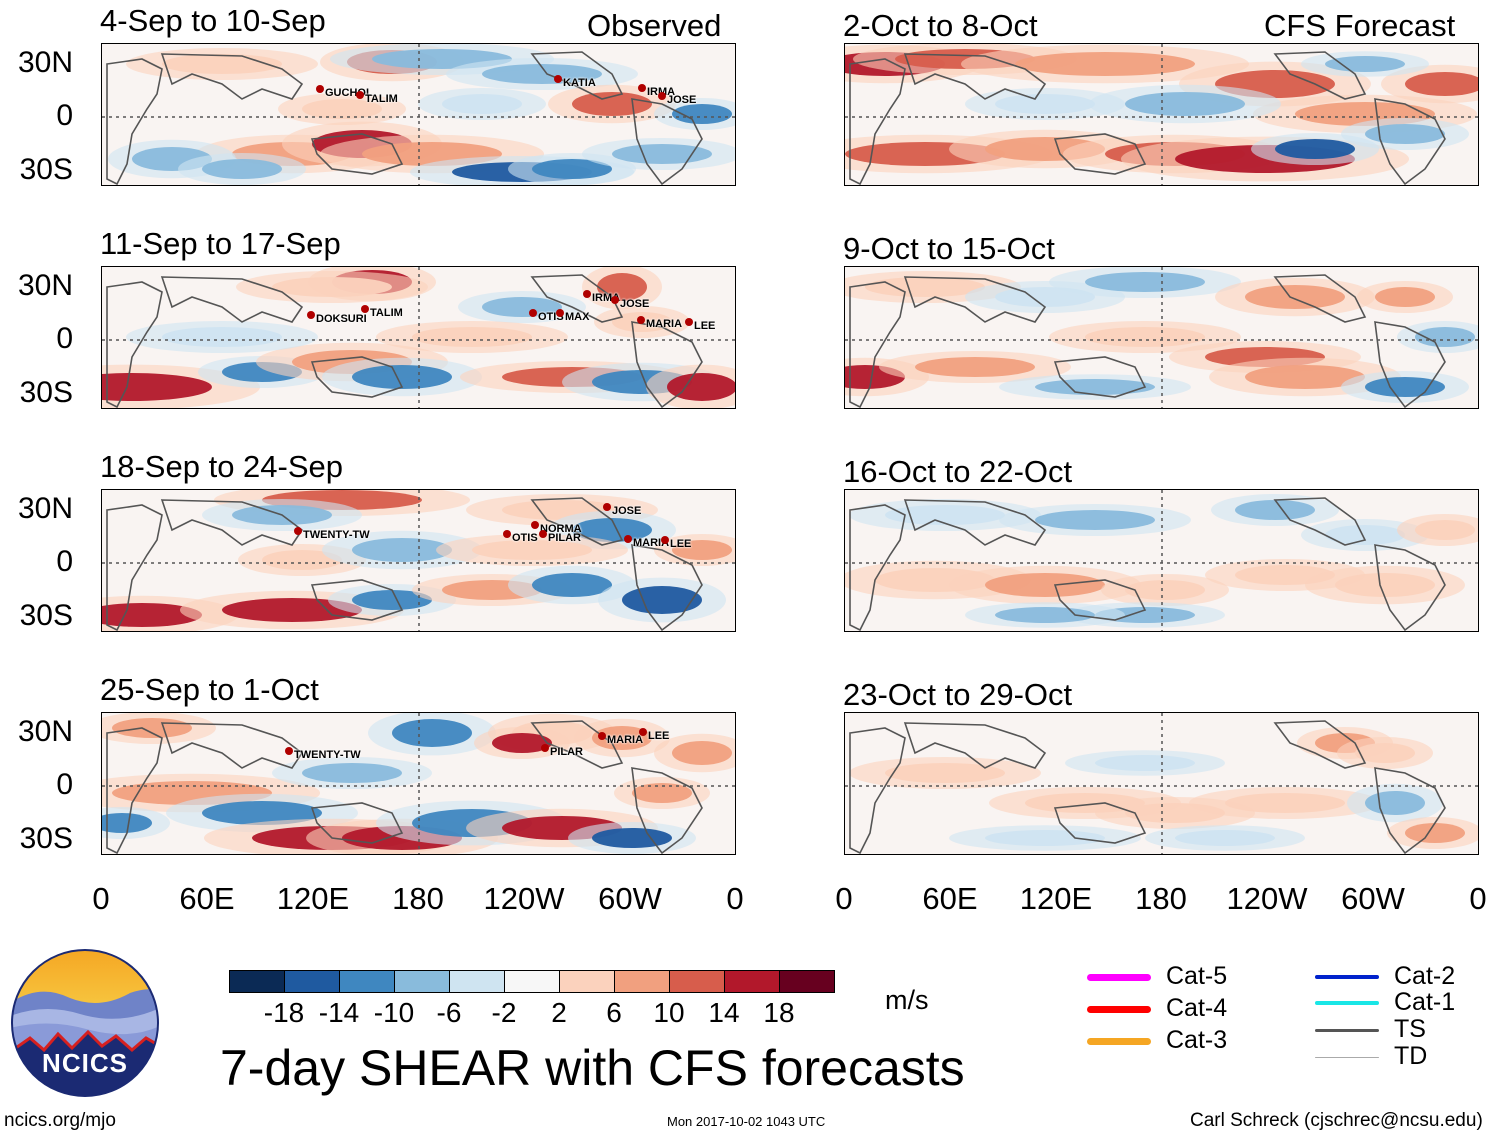  What do you see at coordinates (579, 83) in the screenshot?
I see `storm-label: KATIA` at bounding box center [579, 83].